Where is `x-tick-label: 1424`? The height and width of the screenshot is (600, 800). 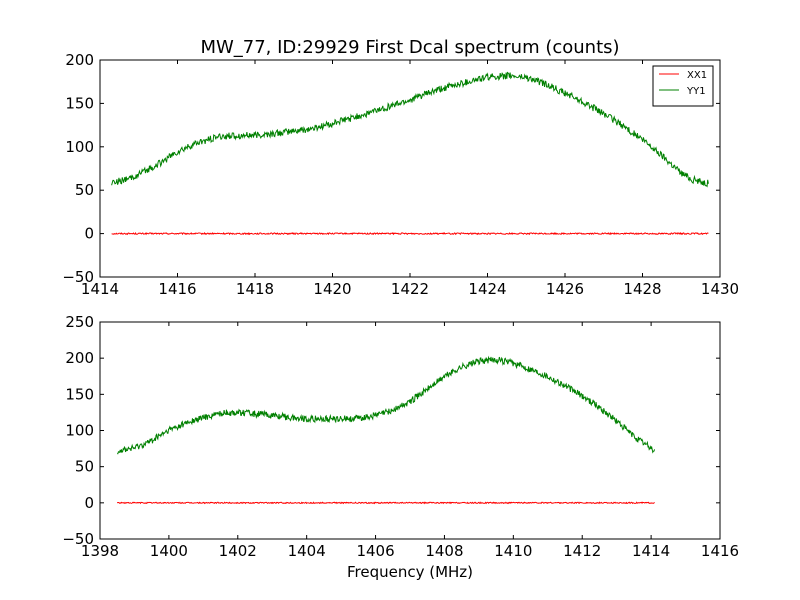
x-tick-label: 1424 is located at coordinates (487, 289).